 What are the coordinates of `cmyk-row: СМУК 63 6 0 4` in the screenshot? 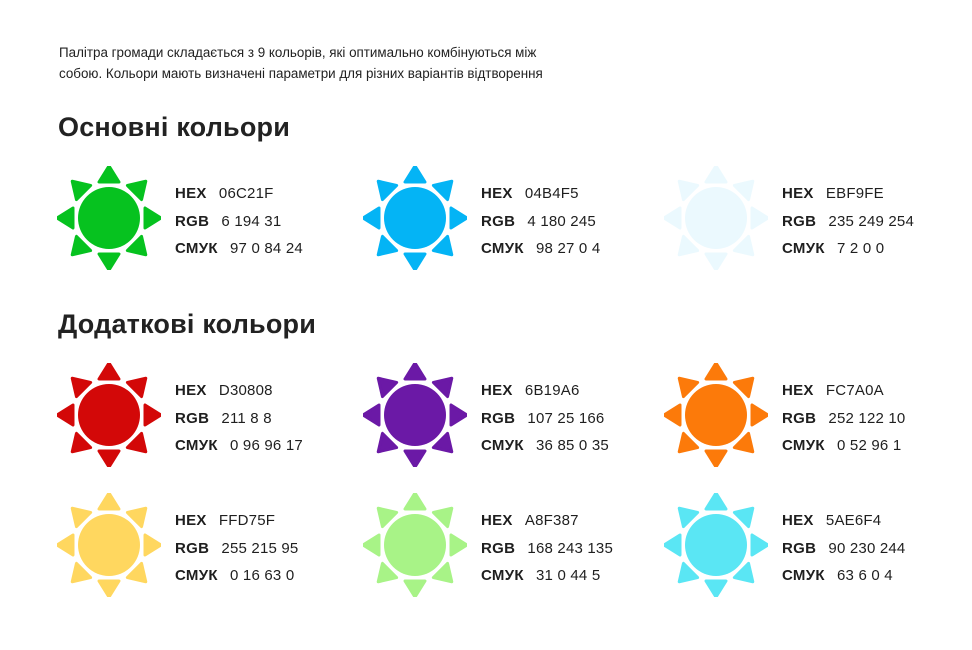 It's located at (843, 576).